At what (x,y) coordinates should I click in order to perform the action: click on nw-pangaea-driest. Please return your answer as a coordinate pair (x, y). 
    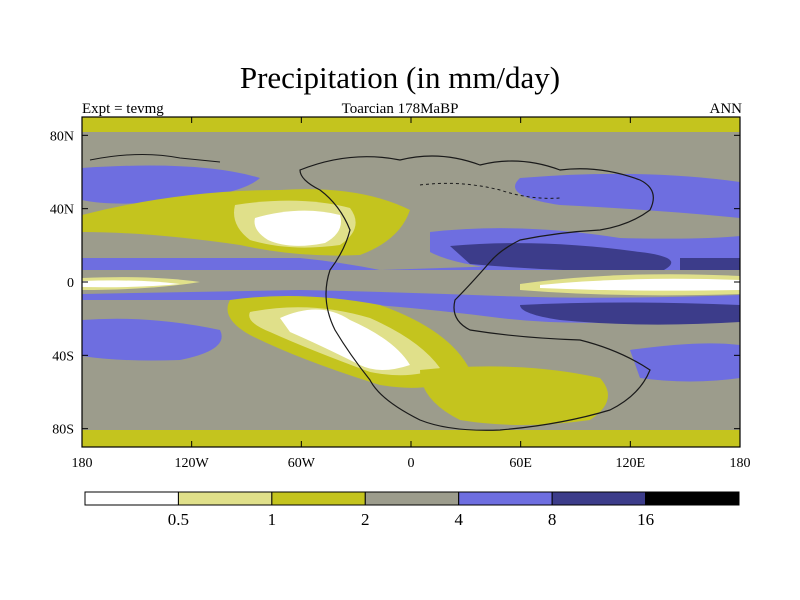
    Looking at the image, I should click on (297, 228).